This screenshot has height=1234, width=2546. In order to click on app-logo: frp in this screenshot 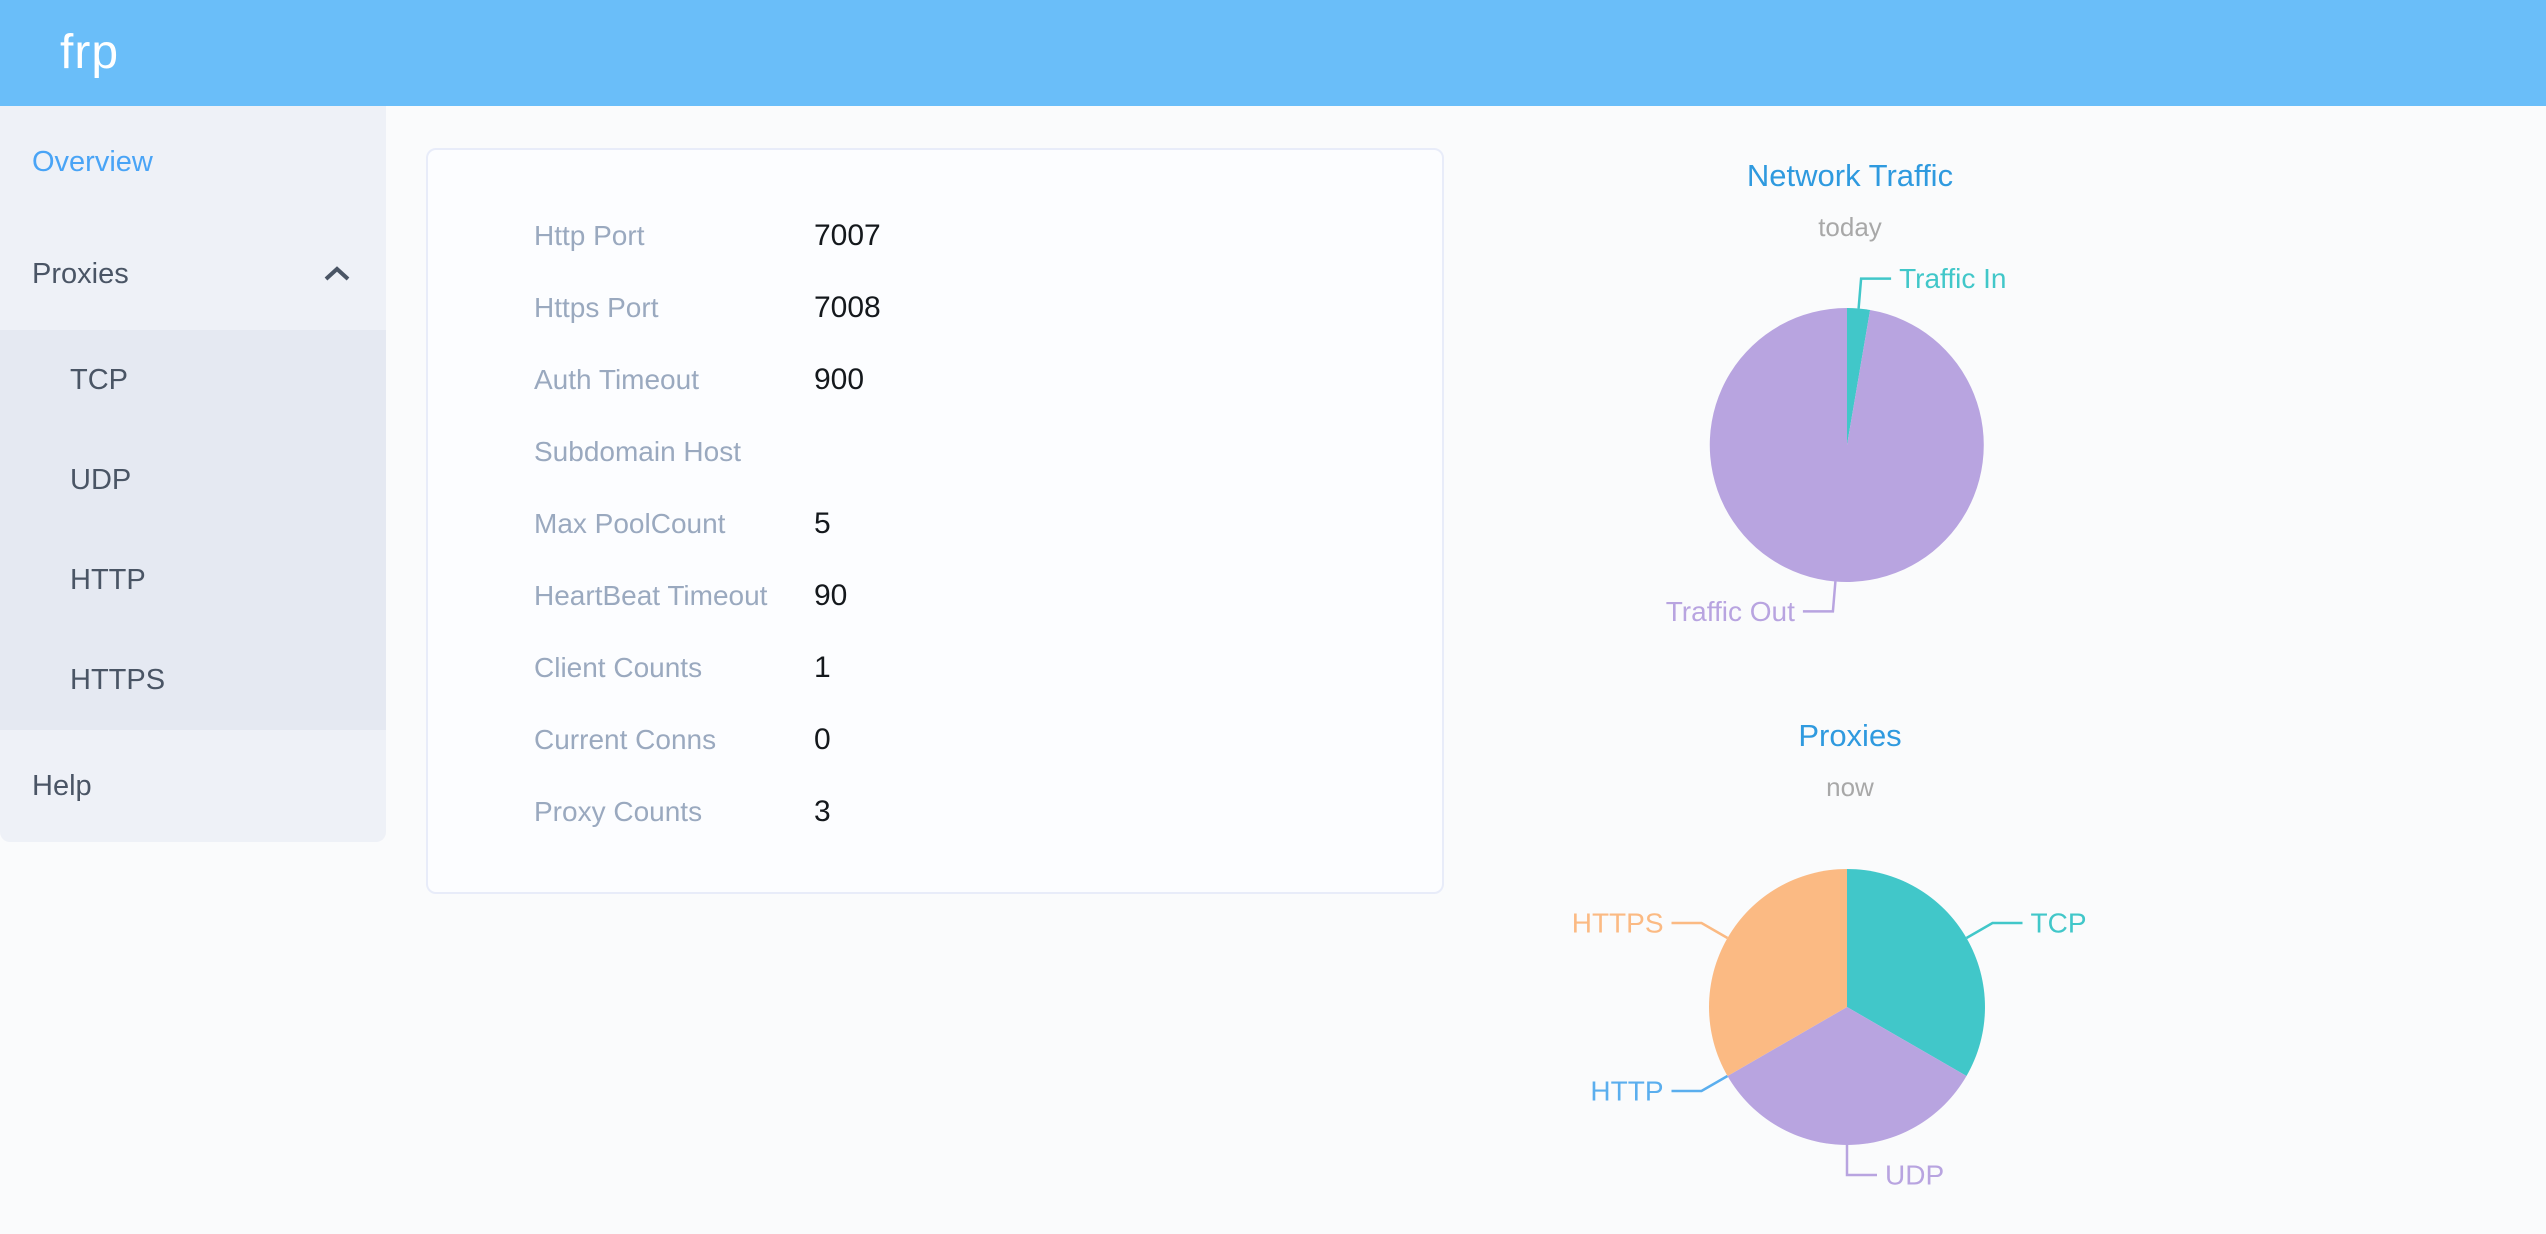, I will do `click(90, 52)`.